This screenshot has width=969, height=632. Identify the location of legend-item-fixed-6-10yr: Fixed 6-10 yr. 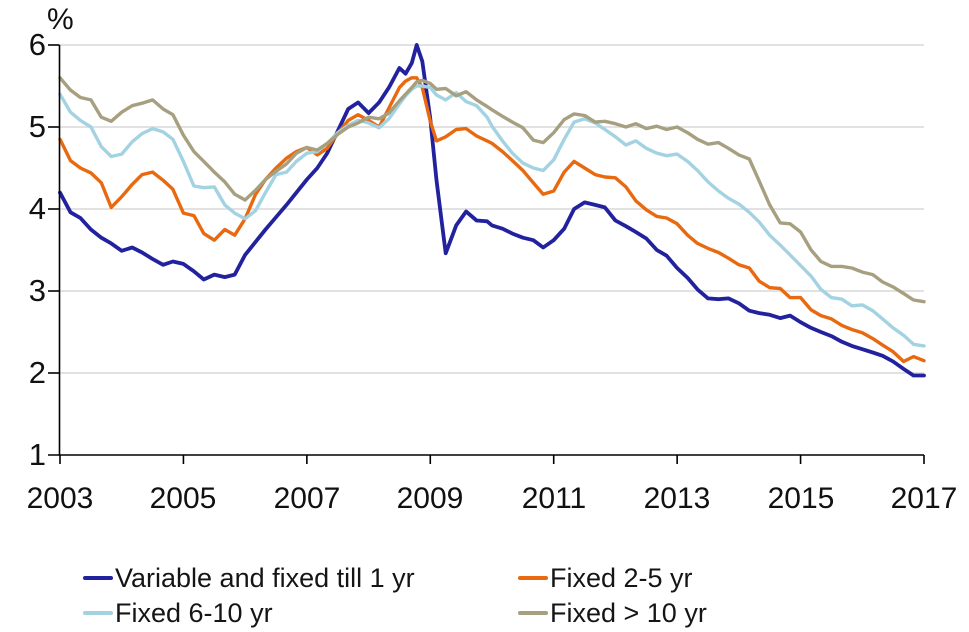
(178, 613).